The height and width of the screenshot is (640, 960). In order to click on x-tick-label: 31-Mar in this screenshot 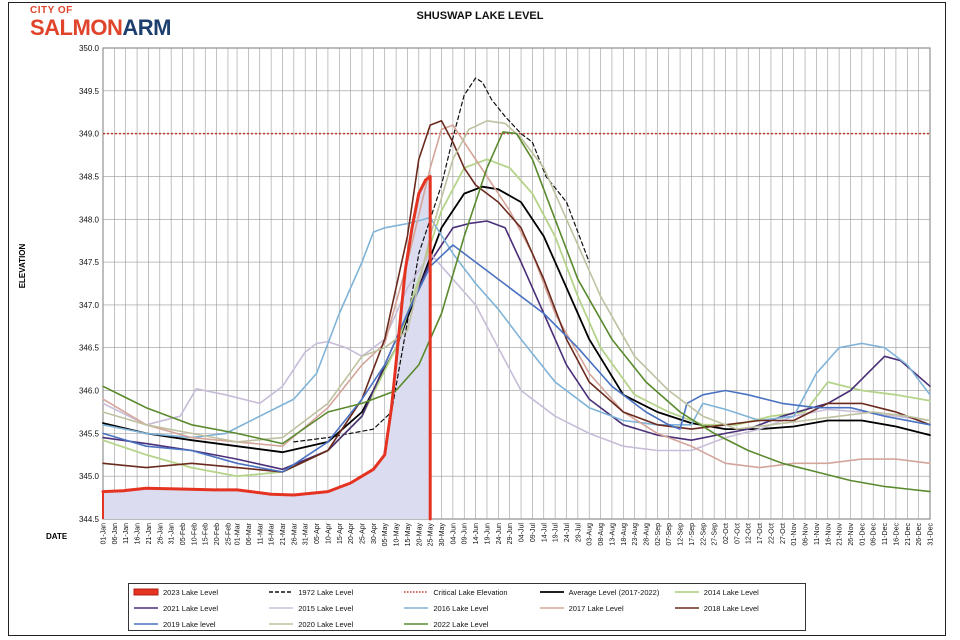, I will do `click(306, 533)`.